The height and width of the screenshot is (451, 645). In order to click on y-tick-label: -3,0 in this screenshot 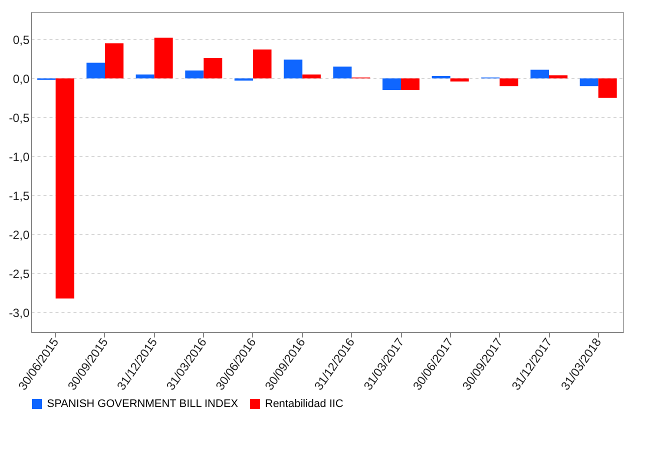, I will do `click(19, 313)`.